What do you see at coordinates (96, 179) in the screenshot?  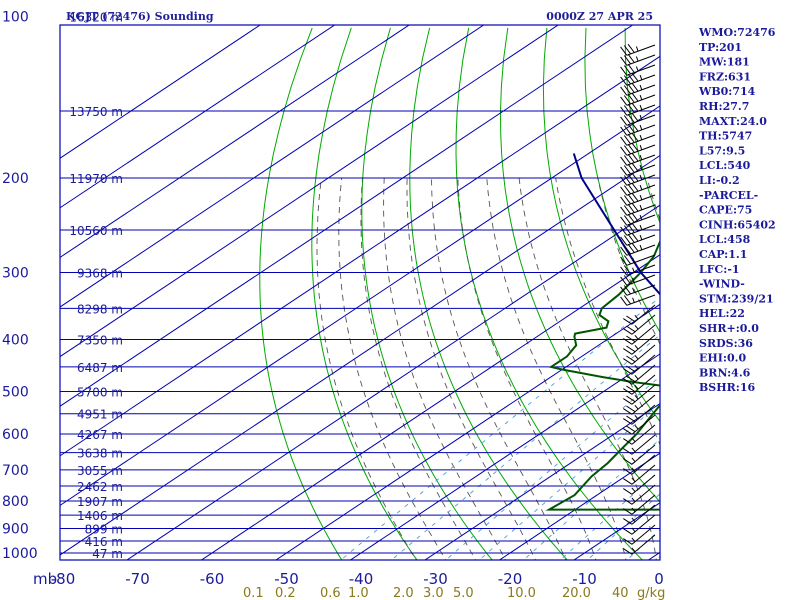 I see `height-tick-label: 11970 m` at bounding box center [96, 179].